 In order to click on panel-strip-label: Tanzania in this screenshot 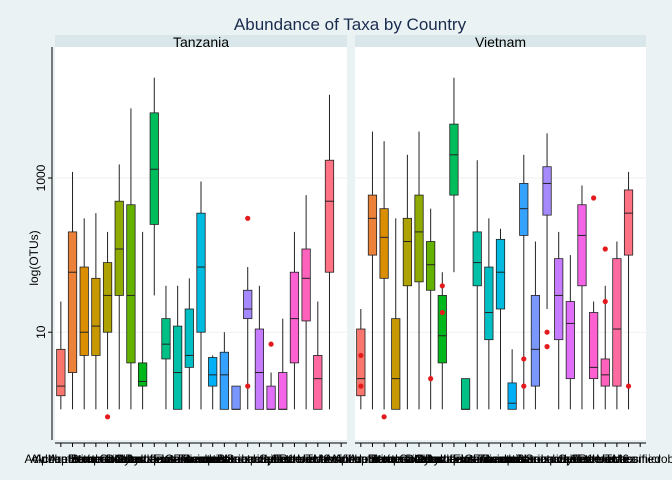, I will do `click(201, 42)`.